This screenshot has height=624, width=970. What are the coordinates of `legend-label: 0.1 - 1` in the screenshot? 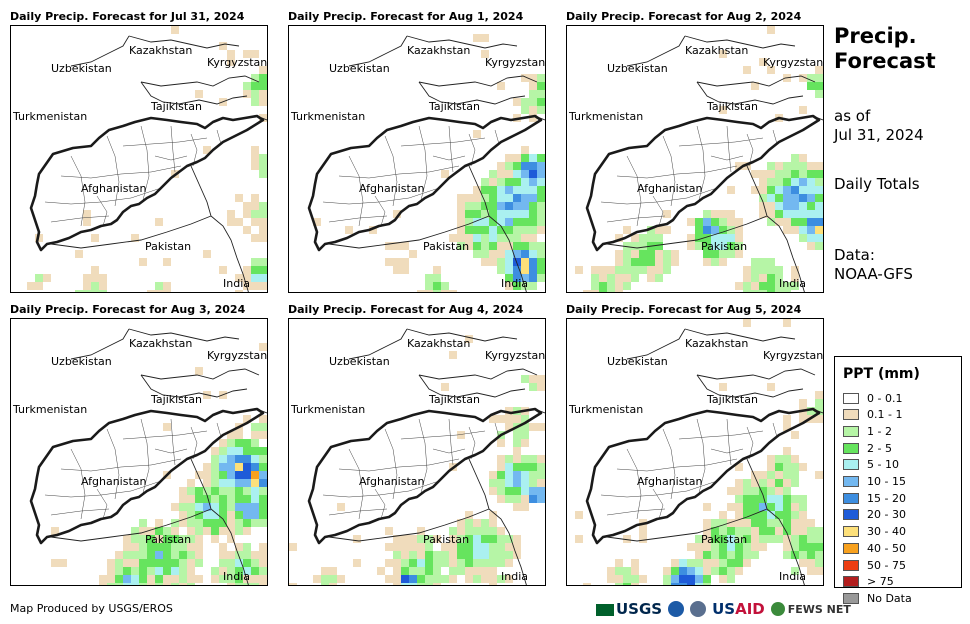 It's located at (885, 415).